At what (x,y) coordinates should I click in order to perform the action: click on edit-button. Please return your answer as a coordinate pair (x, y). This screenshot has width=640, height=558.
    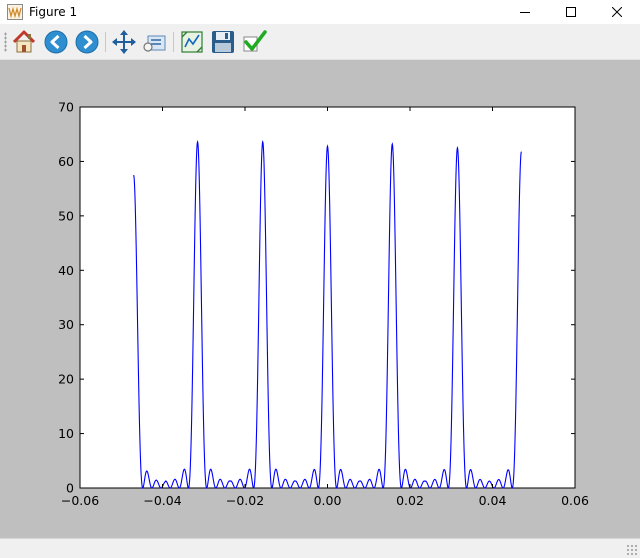
    Looking at the image, I should click on (254, 42).